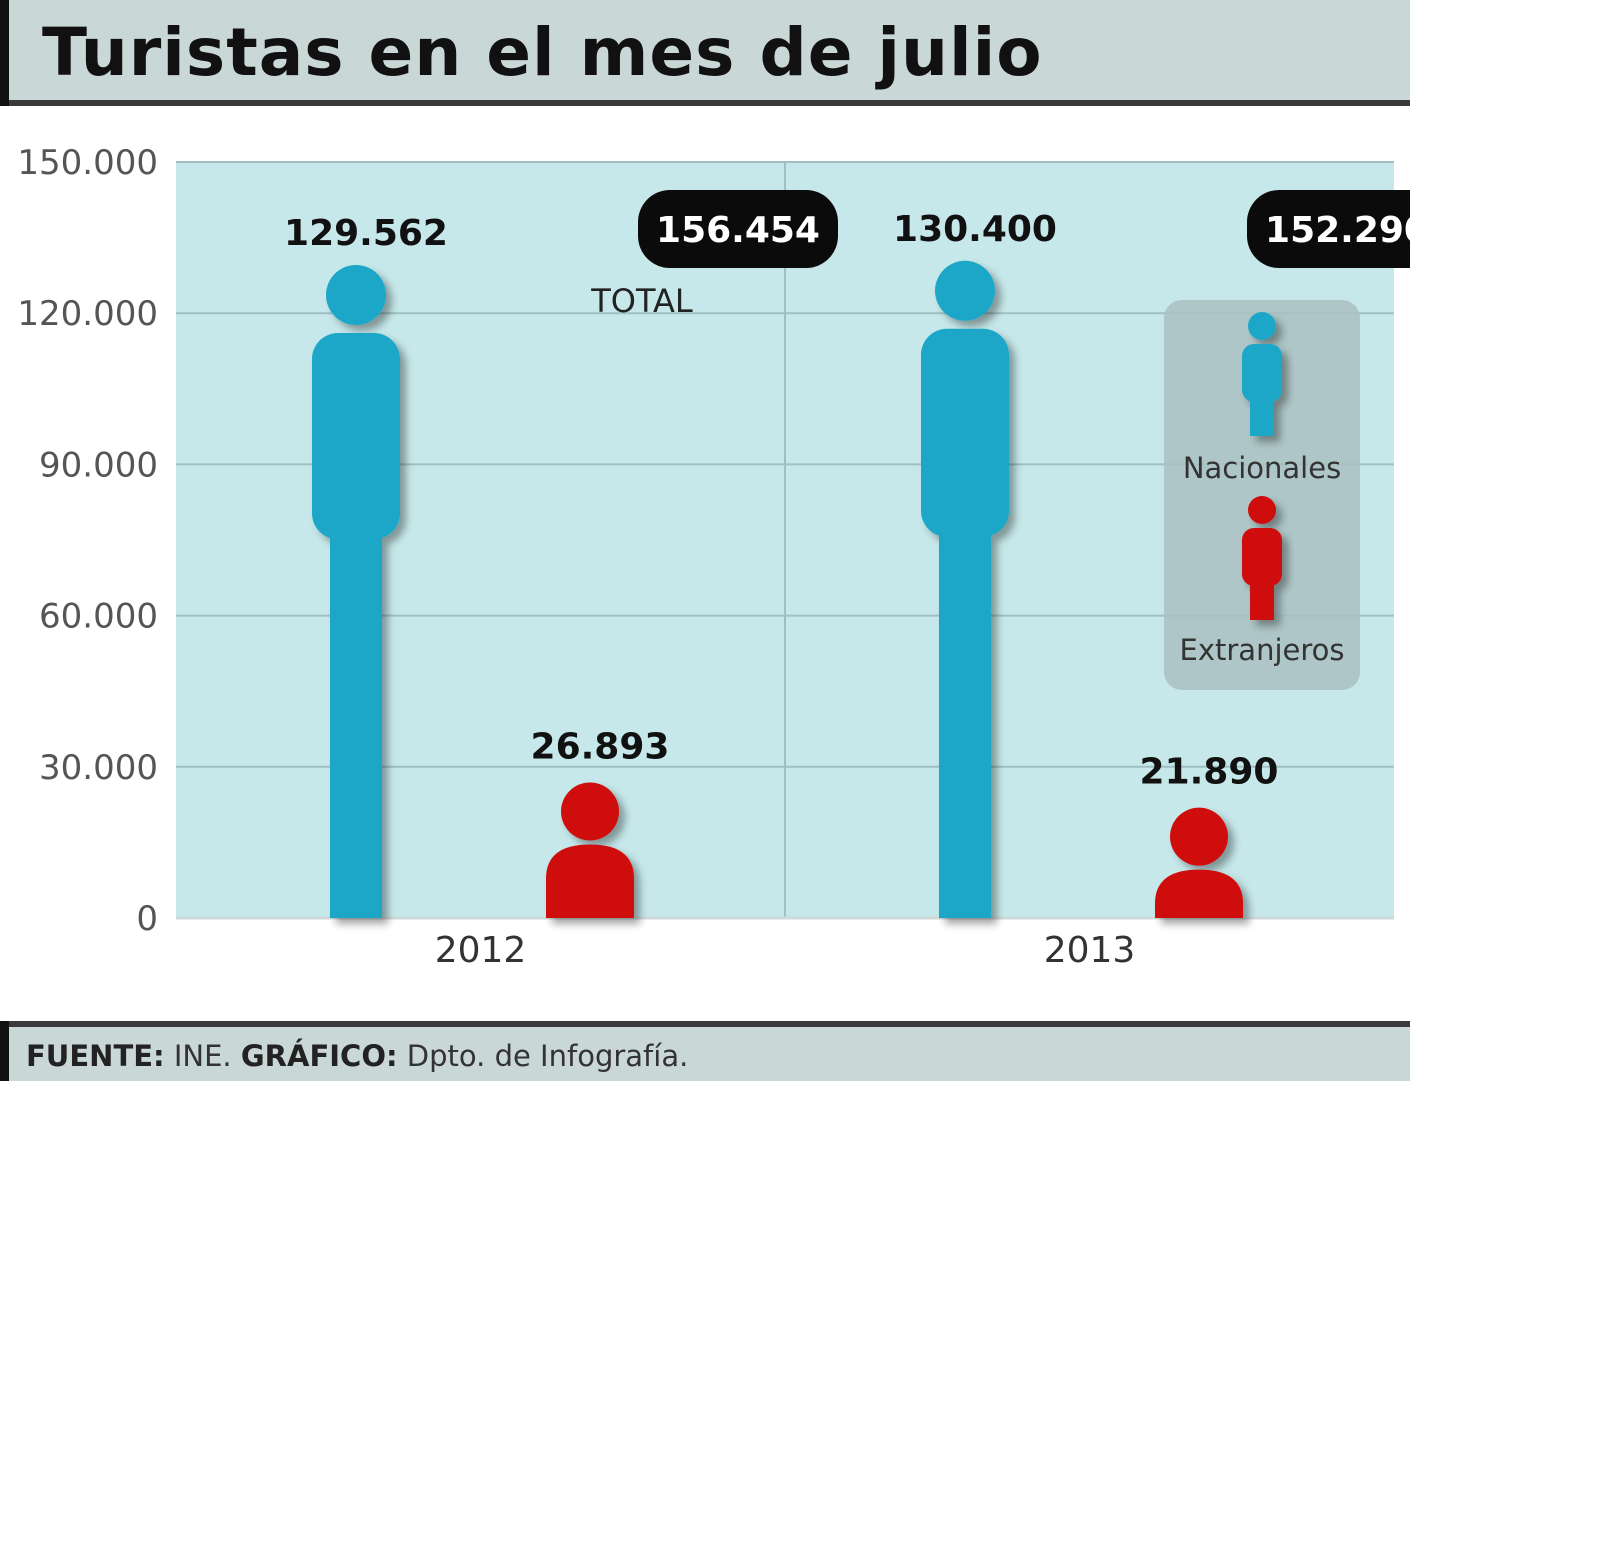 The height and width of the screenshot is (1567, 1600). Describe the element at coordinates (1262, 558) in the screenshot. I see `legend-extranjeros-icon` at that location.